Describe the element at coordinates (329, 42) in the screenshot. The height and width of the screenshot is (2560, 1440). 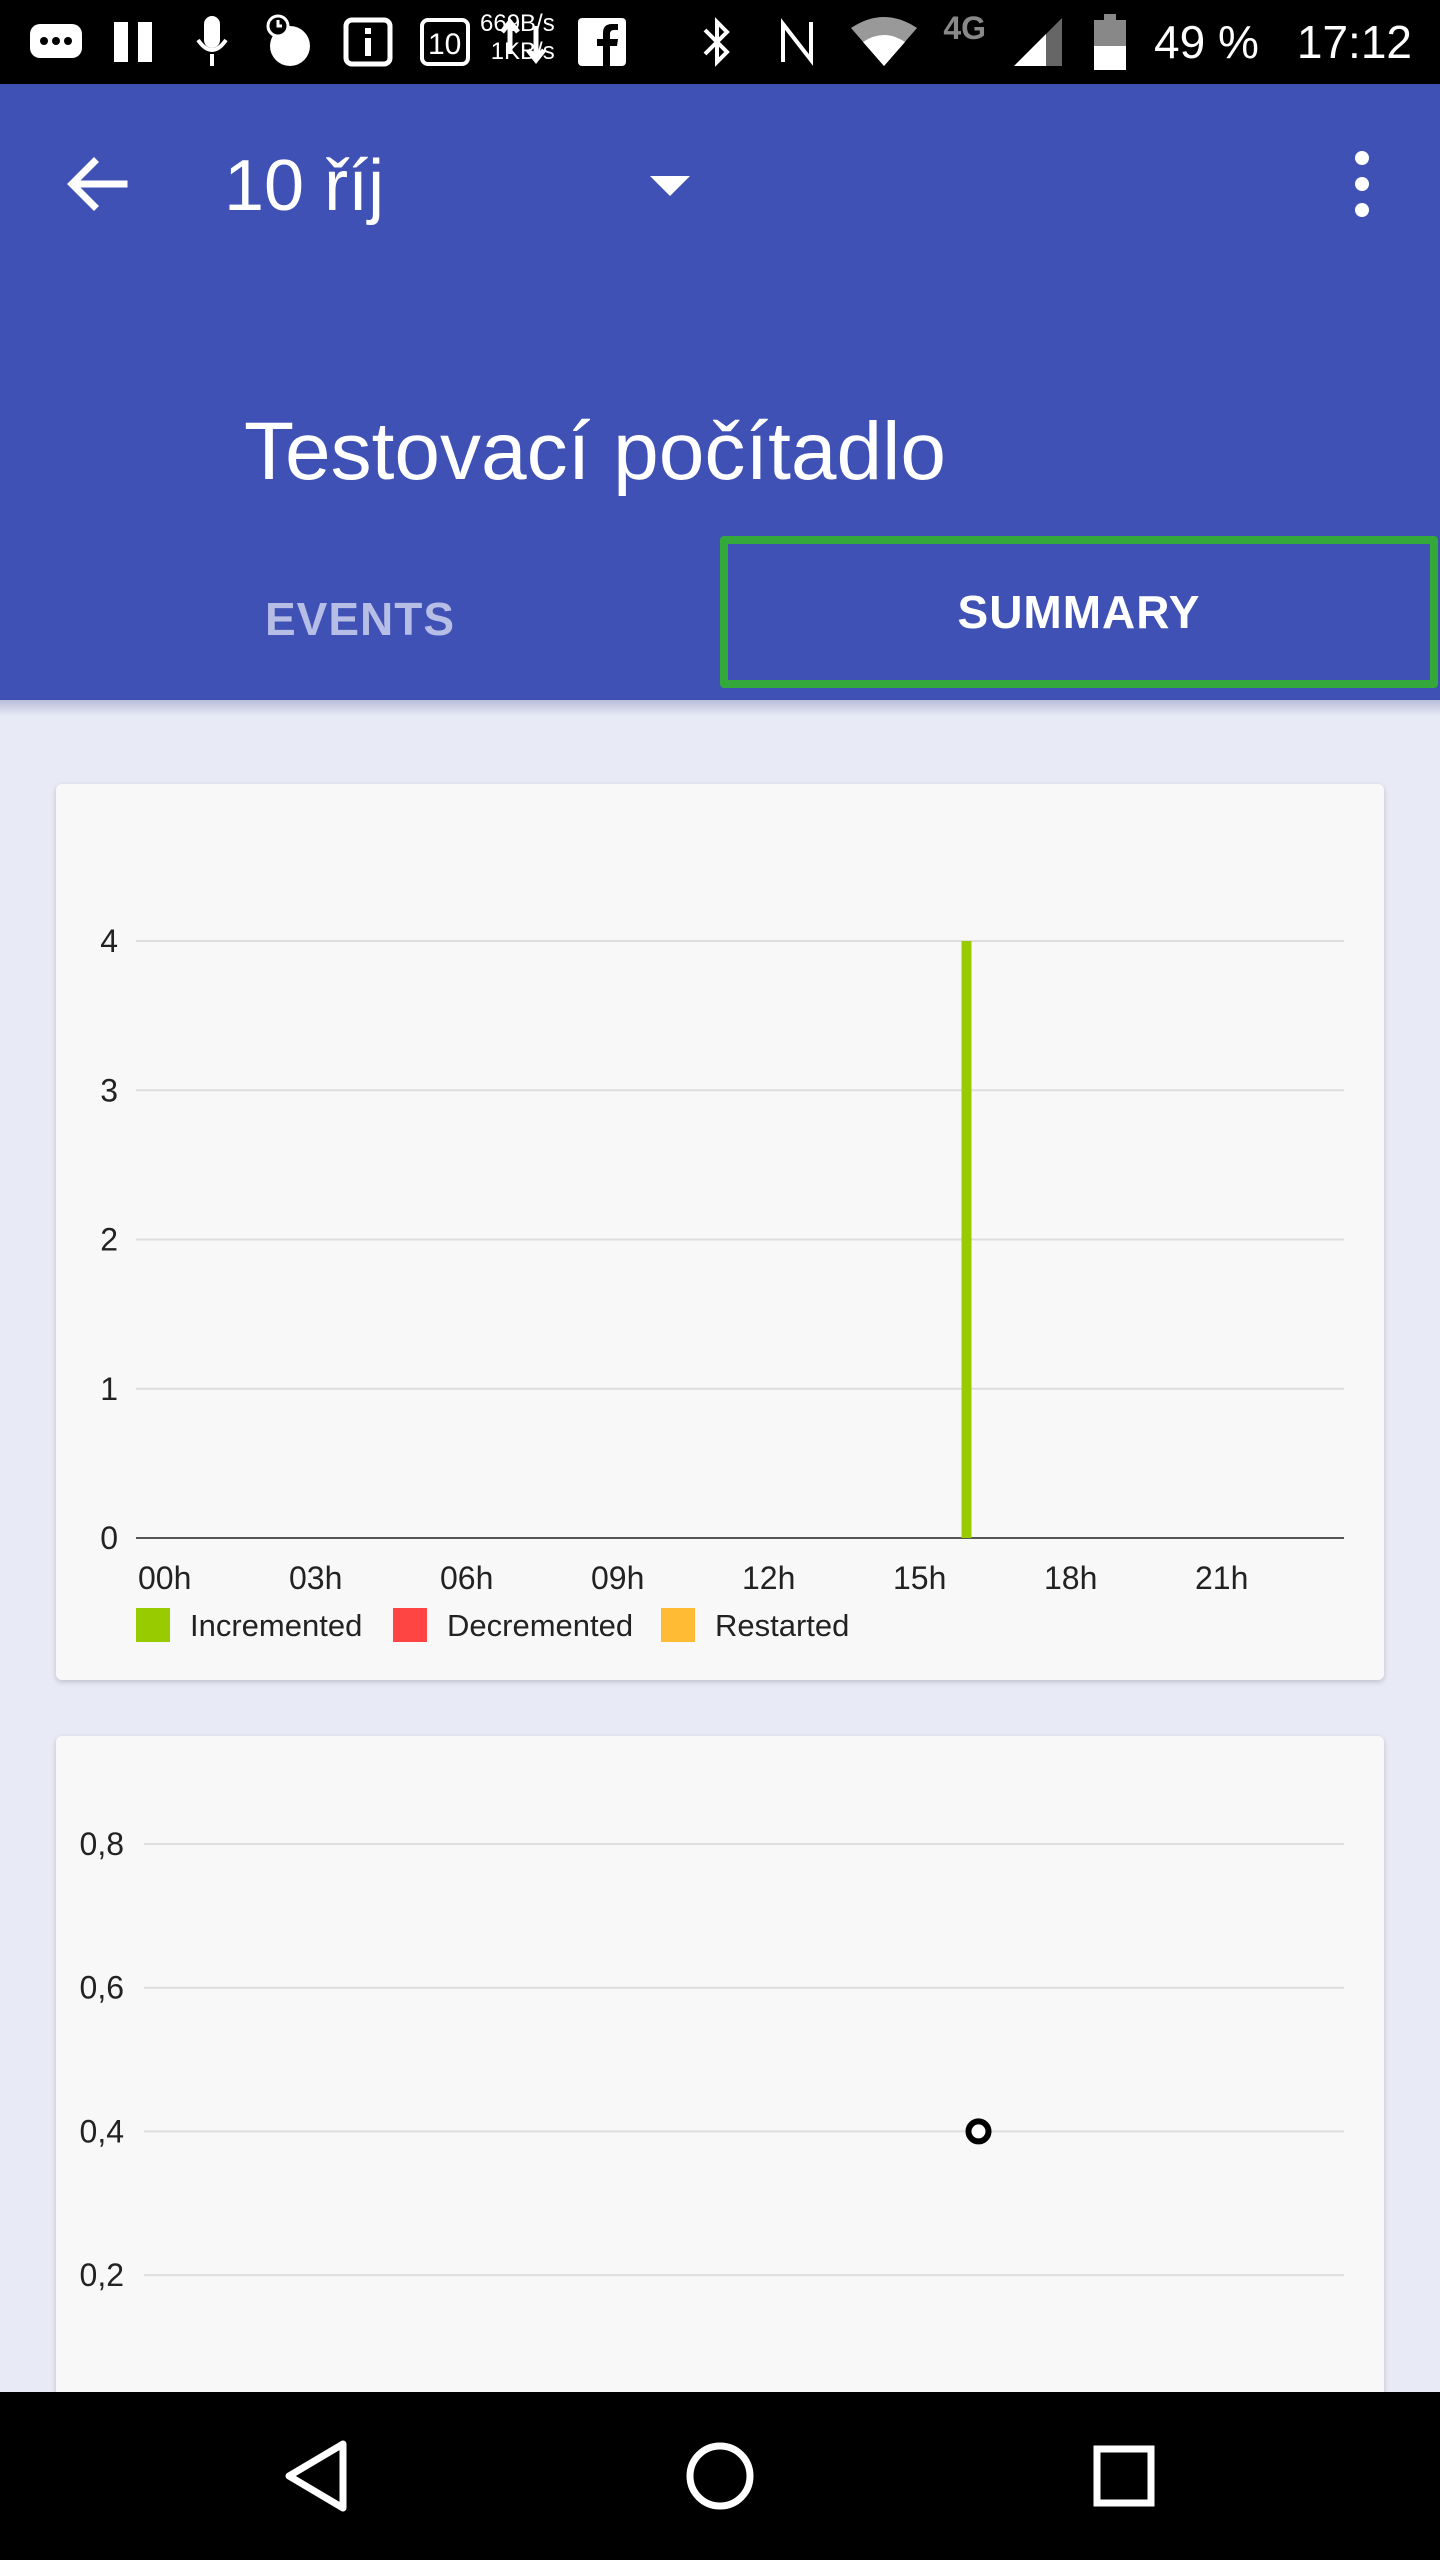
I see `notification-icons: 10` at that location.